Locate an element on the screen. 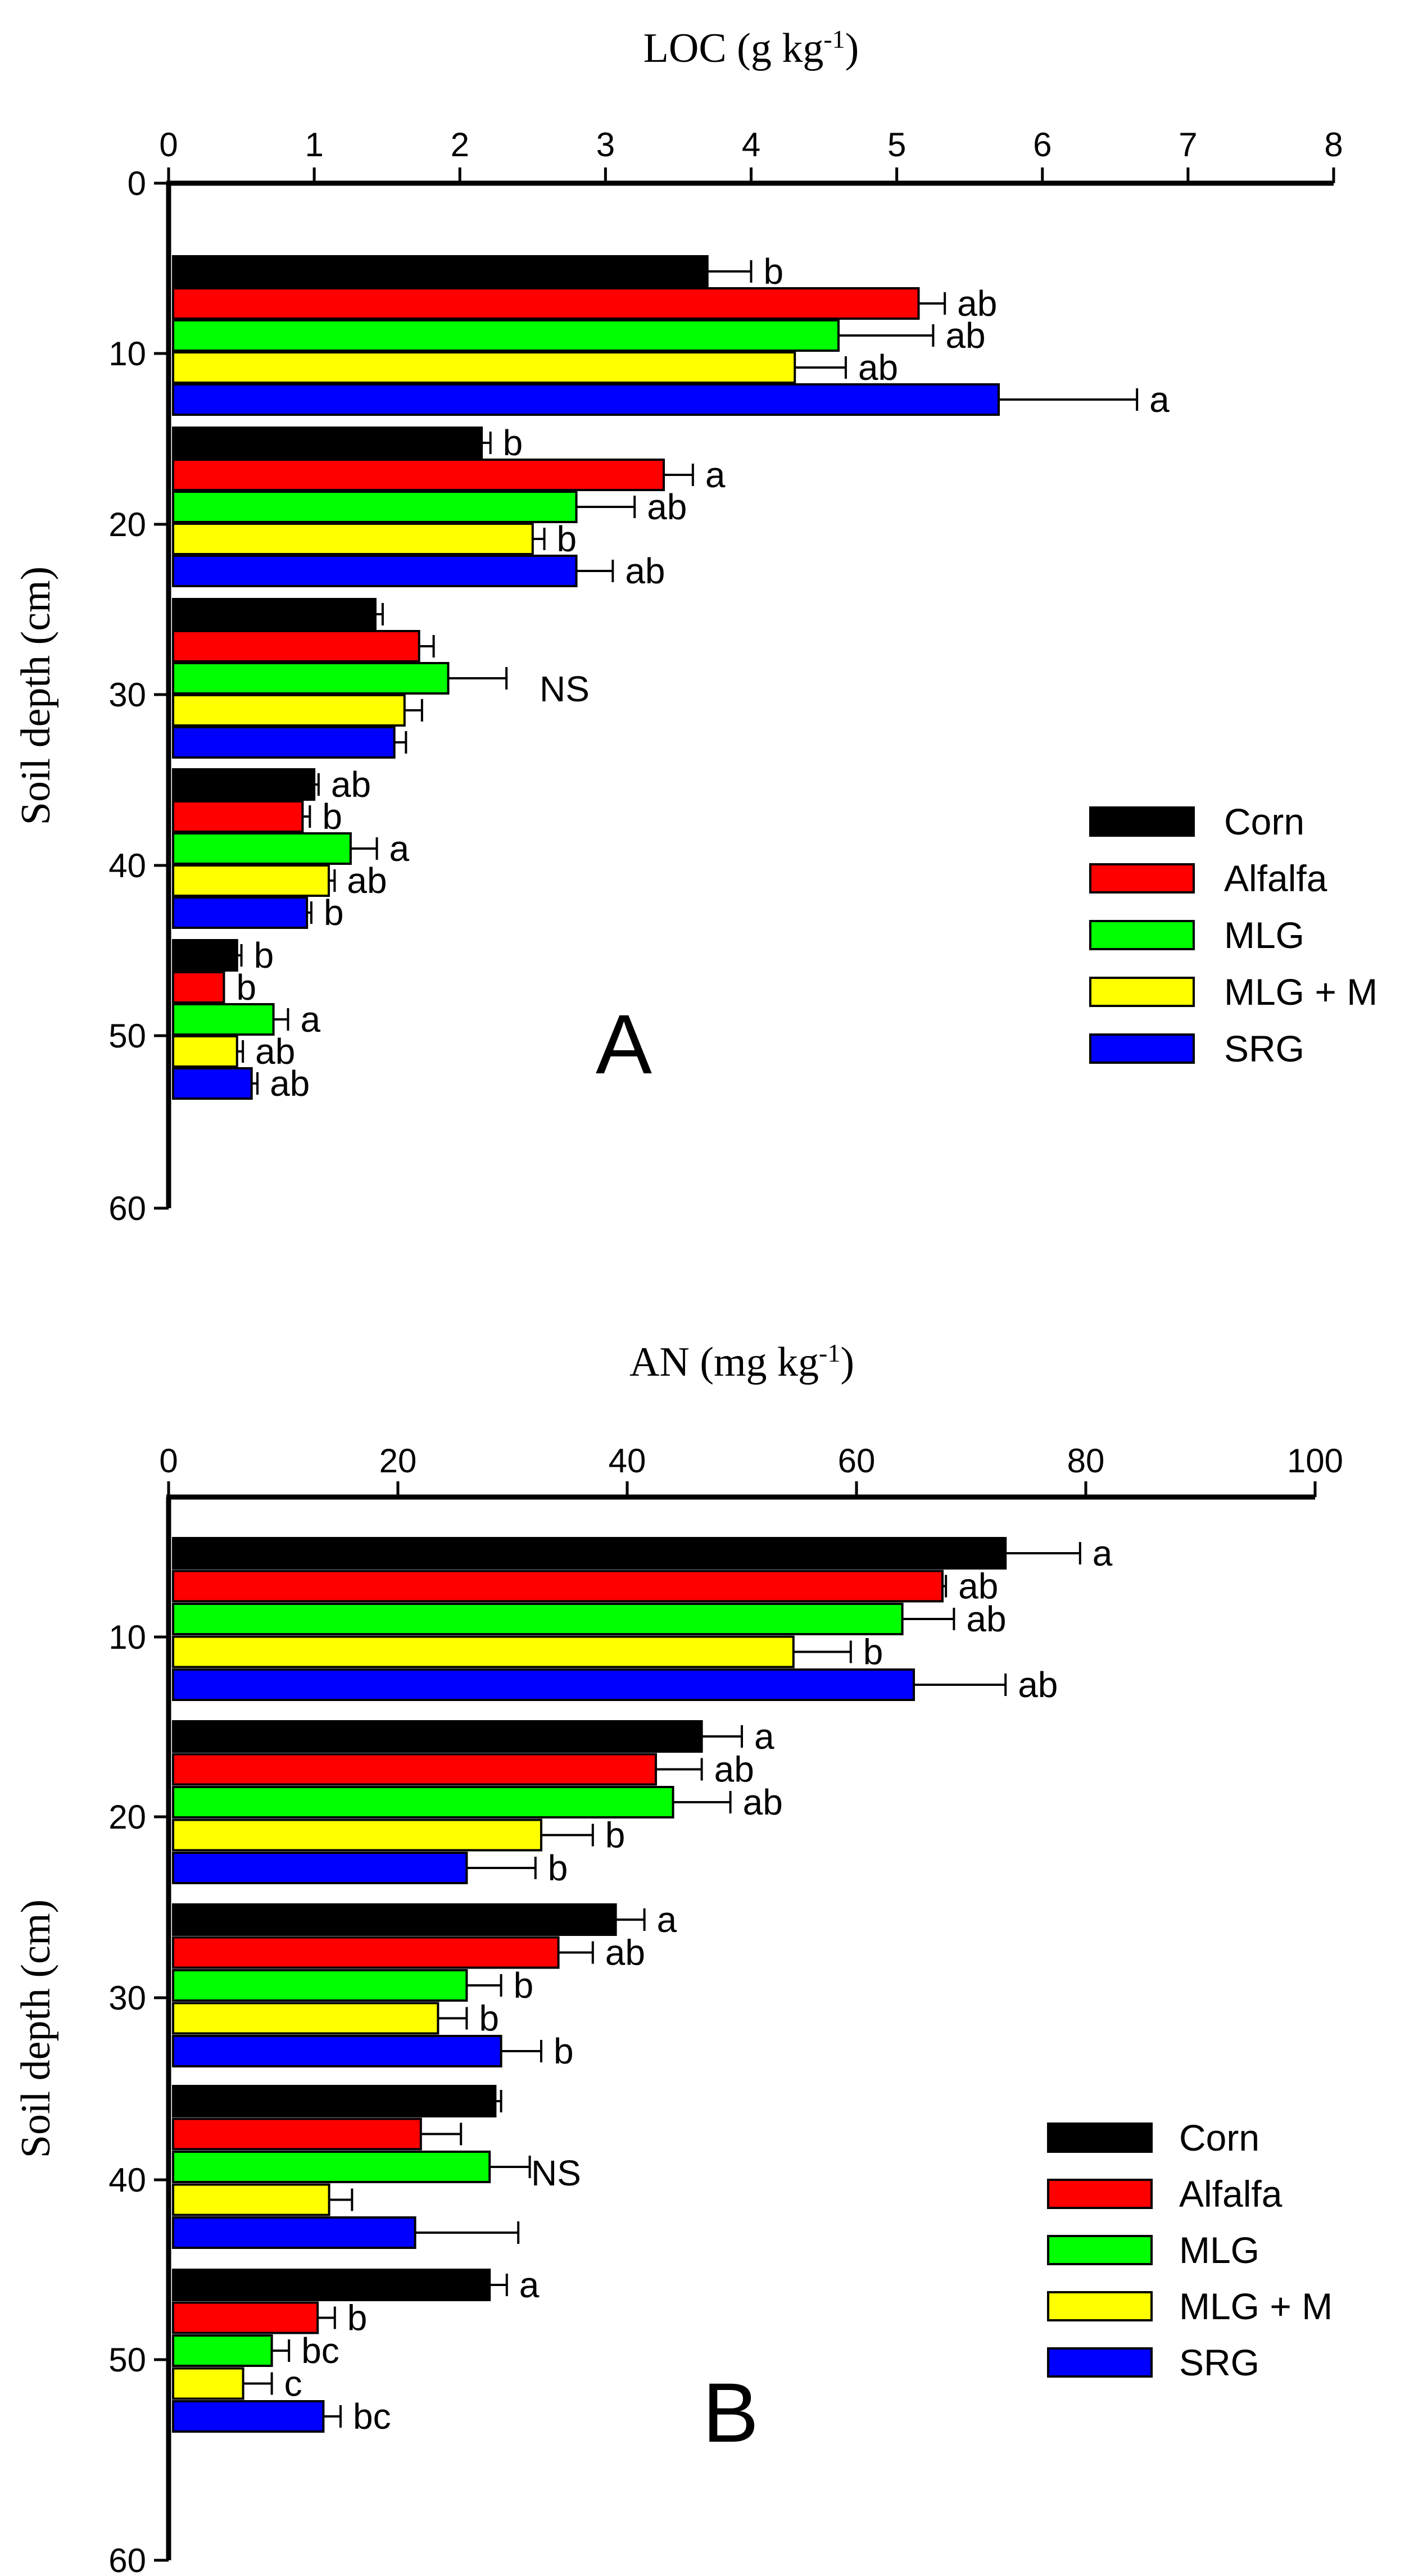 The image size is (1423, 2576). x-axis-title-sup: -1 is located at coordinates (829, 1353).